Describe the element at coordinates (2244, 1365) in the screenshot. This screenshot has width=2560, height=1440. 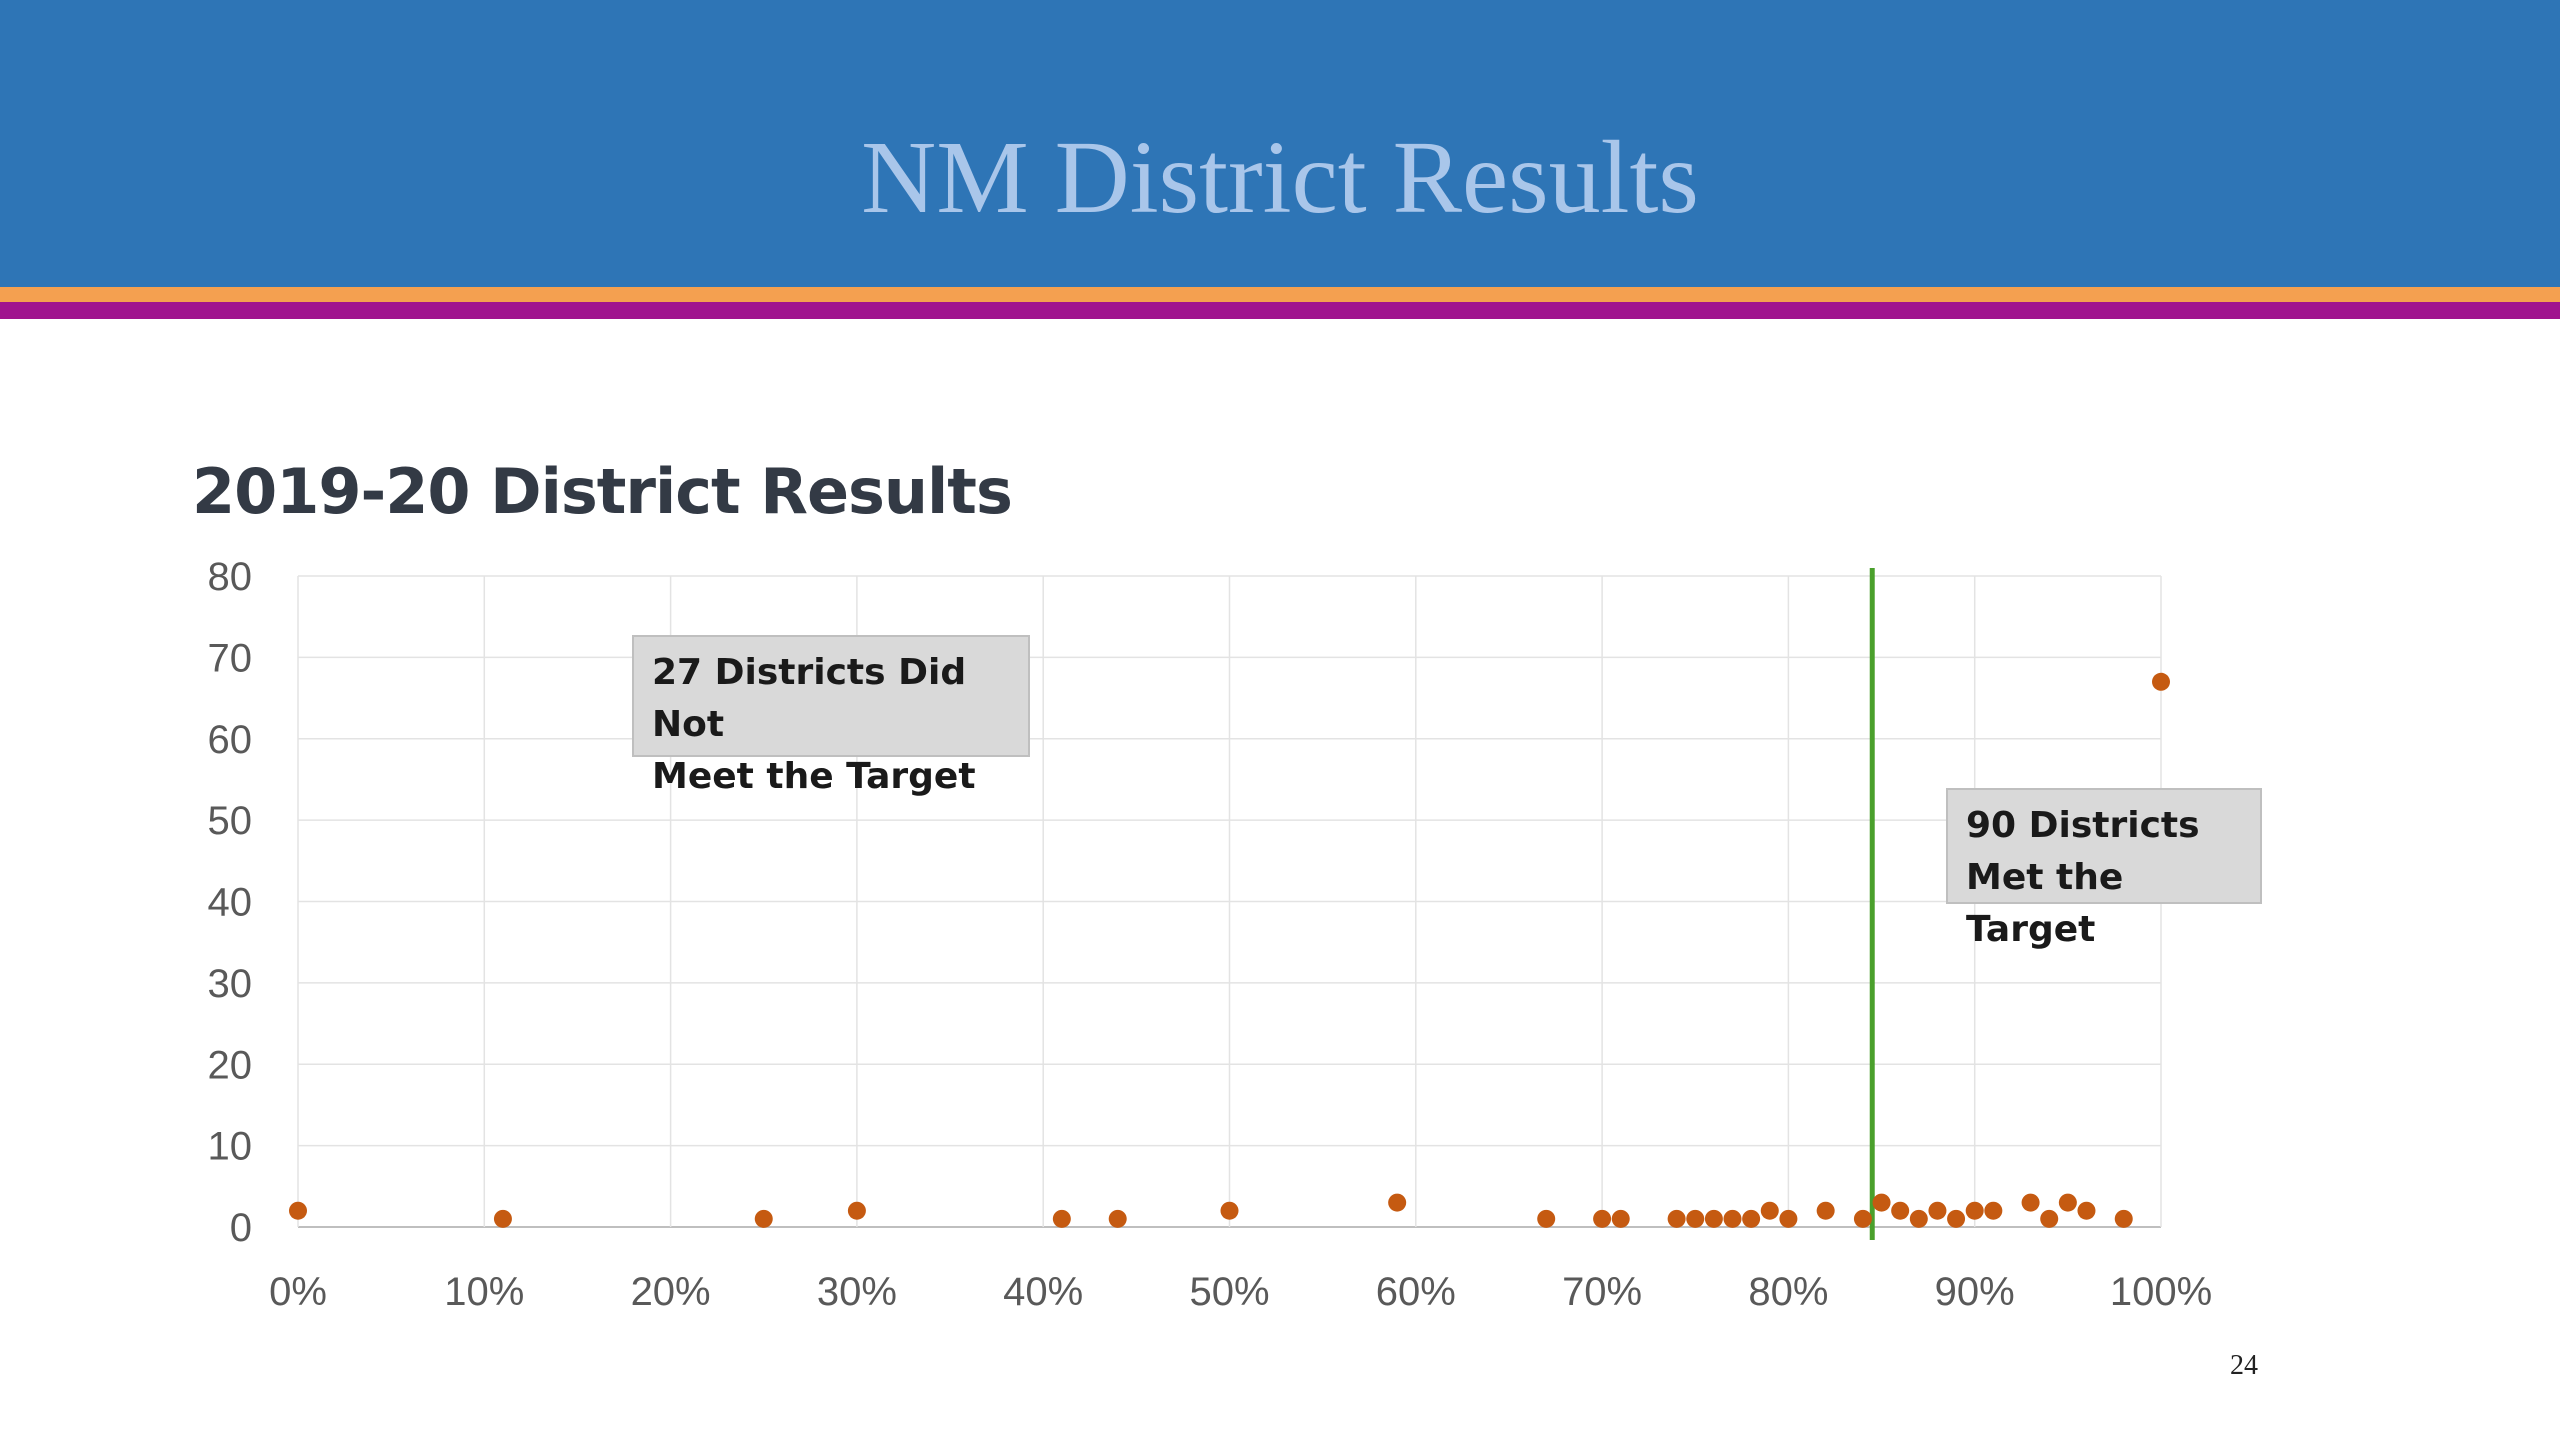
I see `page-number: 24` at that location.